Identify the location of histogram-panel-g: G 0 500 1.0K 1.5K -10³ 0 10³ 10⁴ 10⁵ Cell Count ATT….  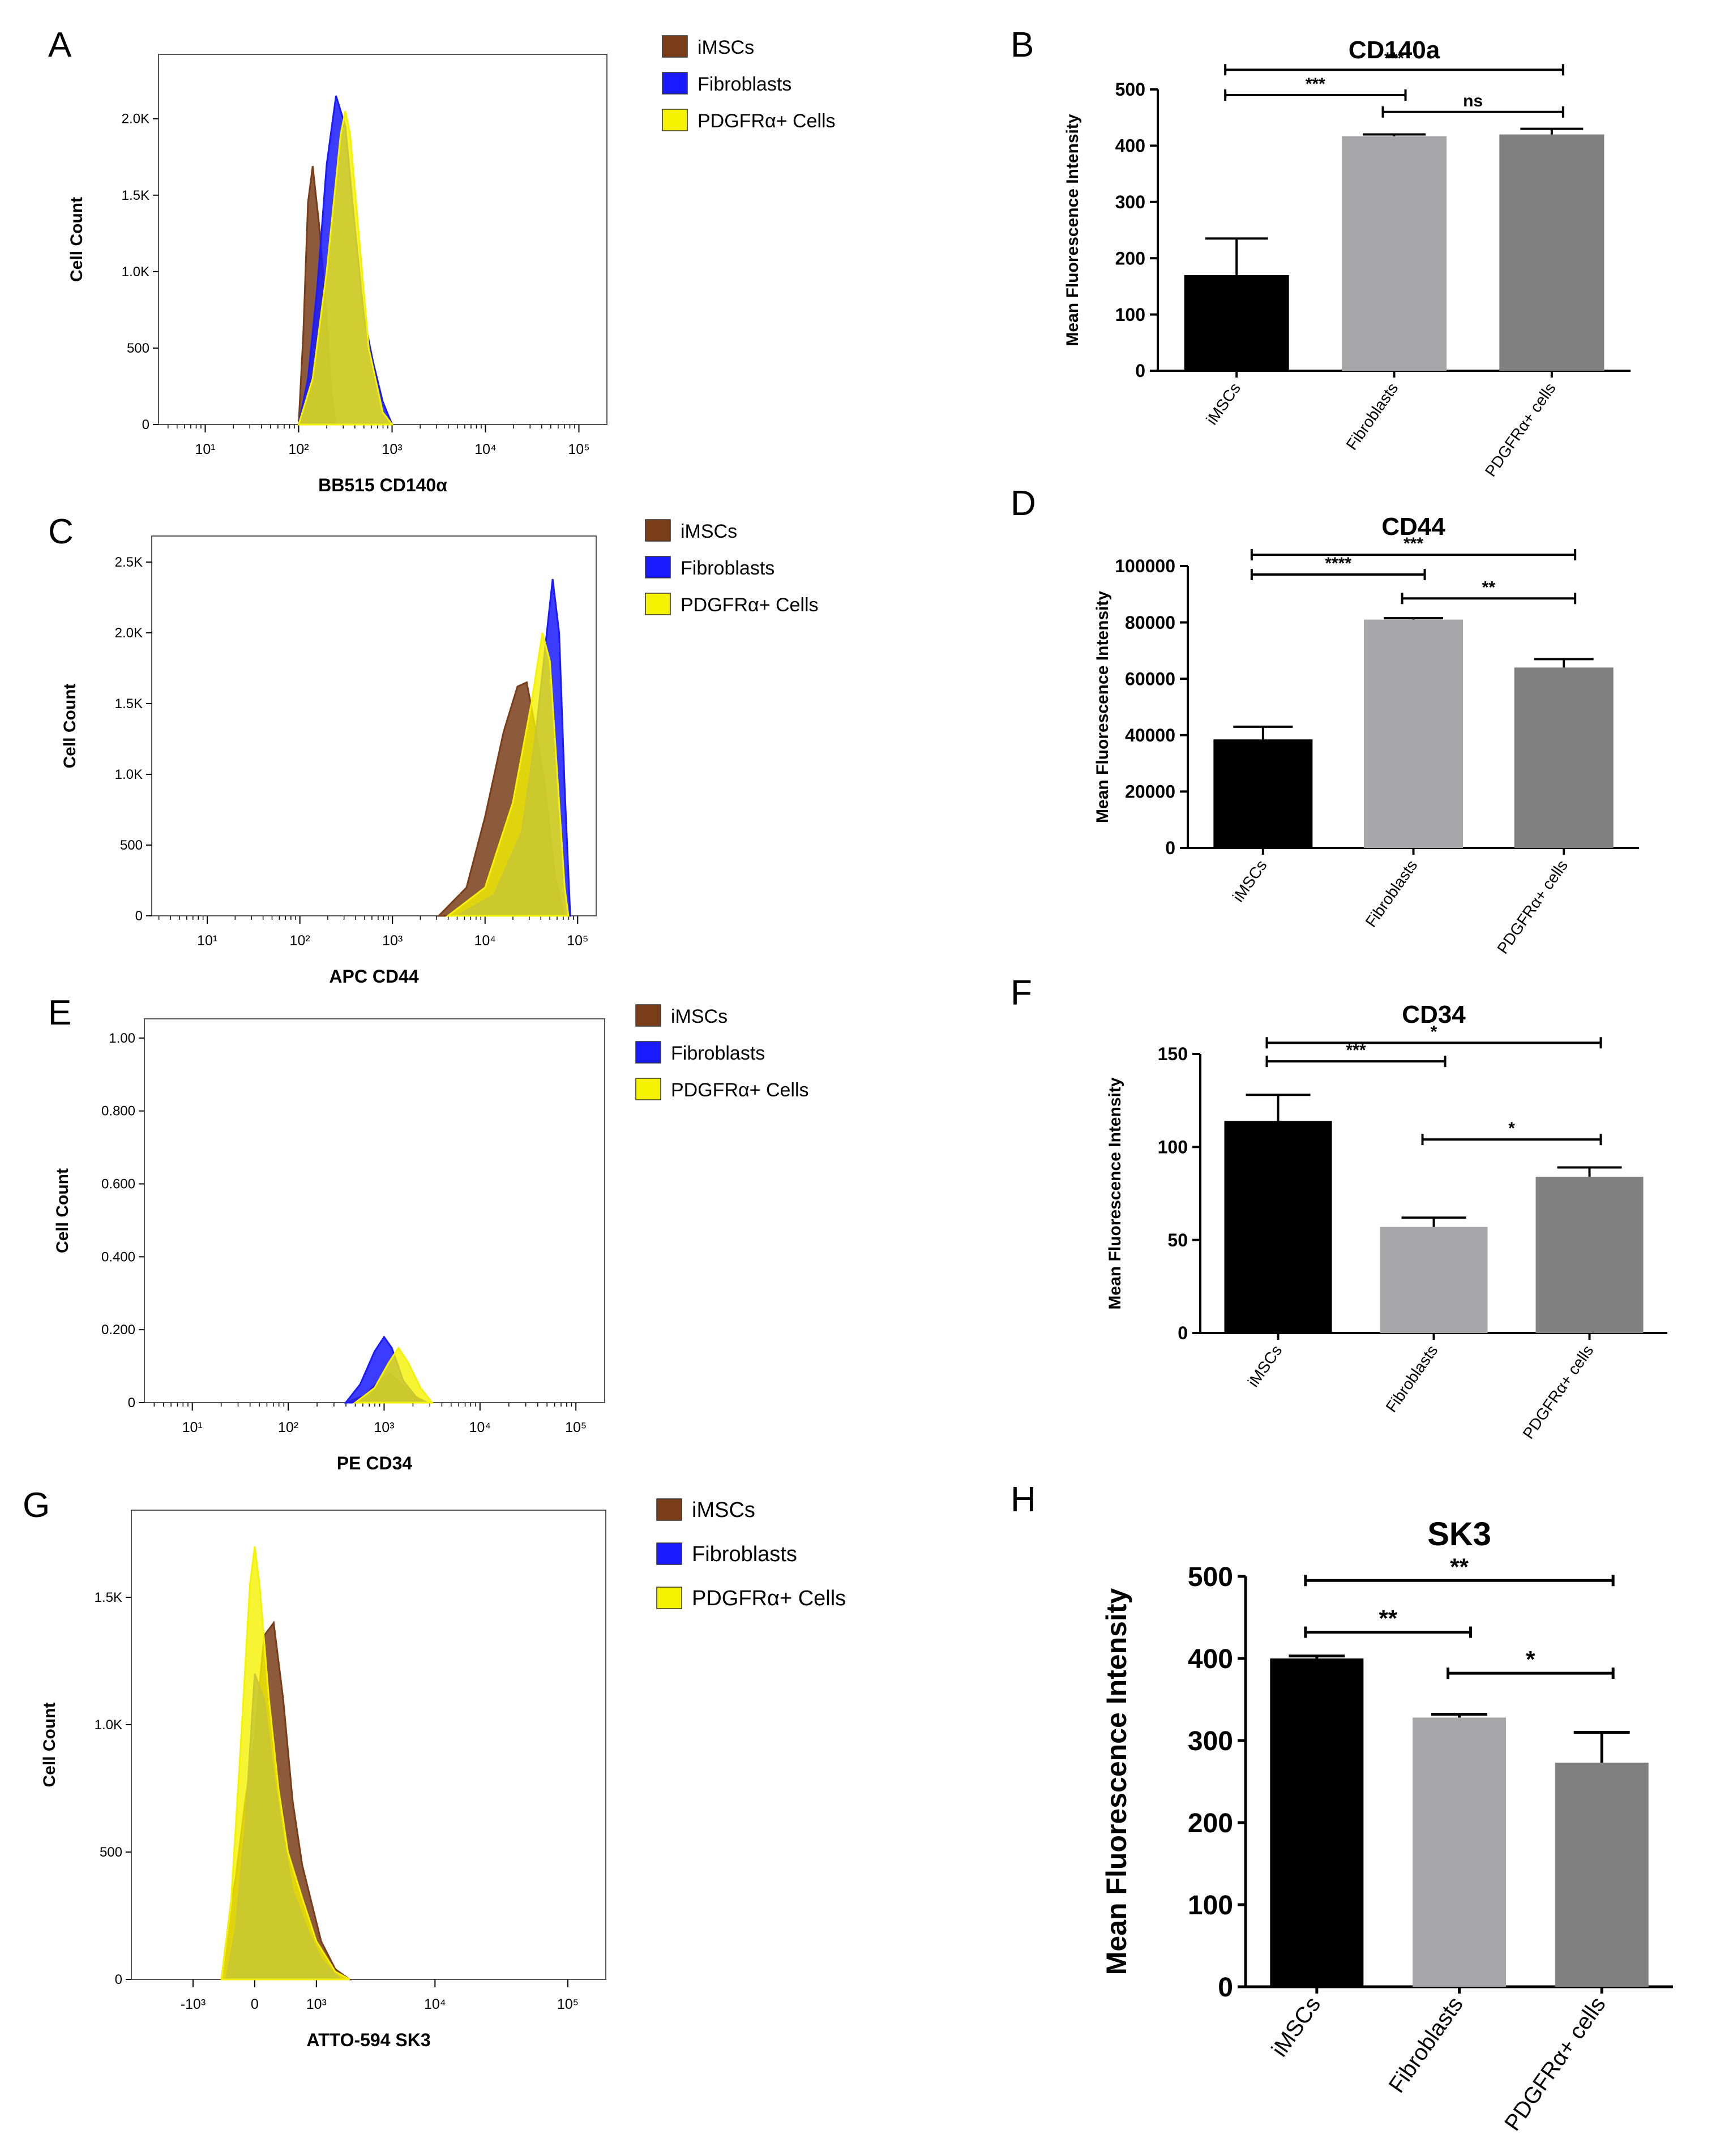
(434, 1768).